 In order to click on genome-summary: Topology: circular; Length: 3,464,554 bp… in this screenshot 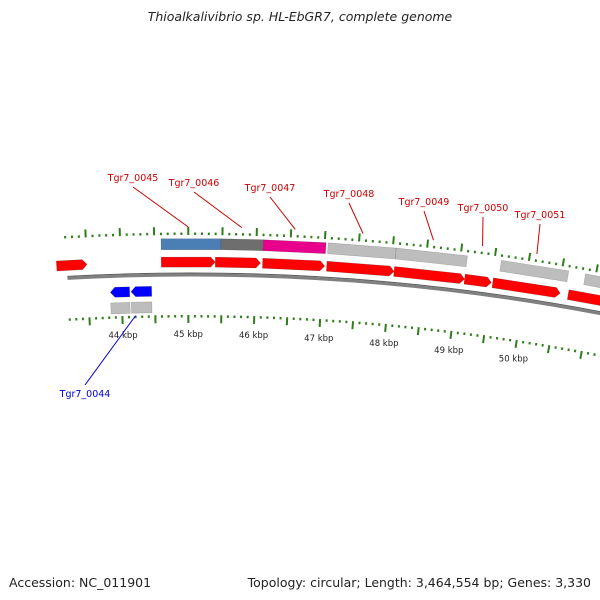, I will do `click(419, 582)`.